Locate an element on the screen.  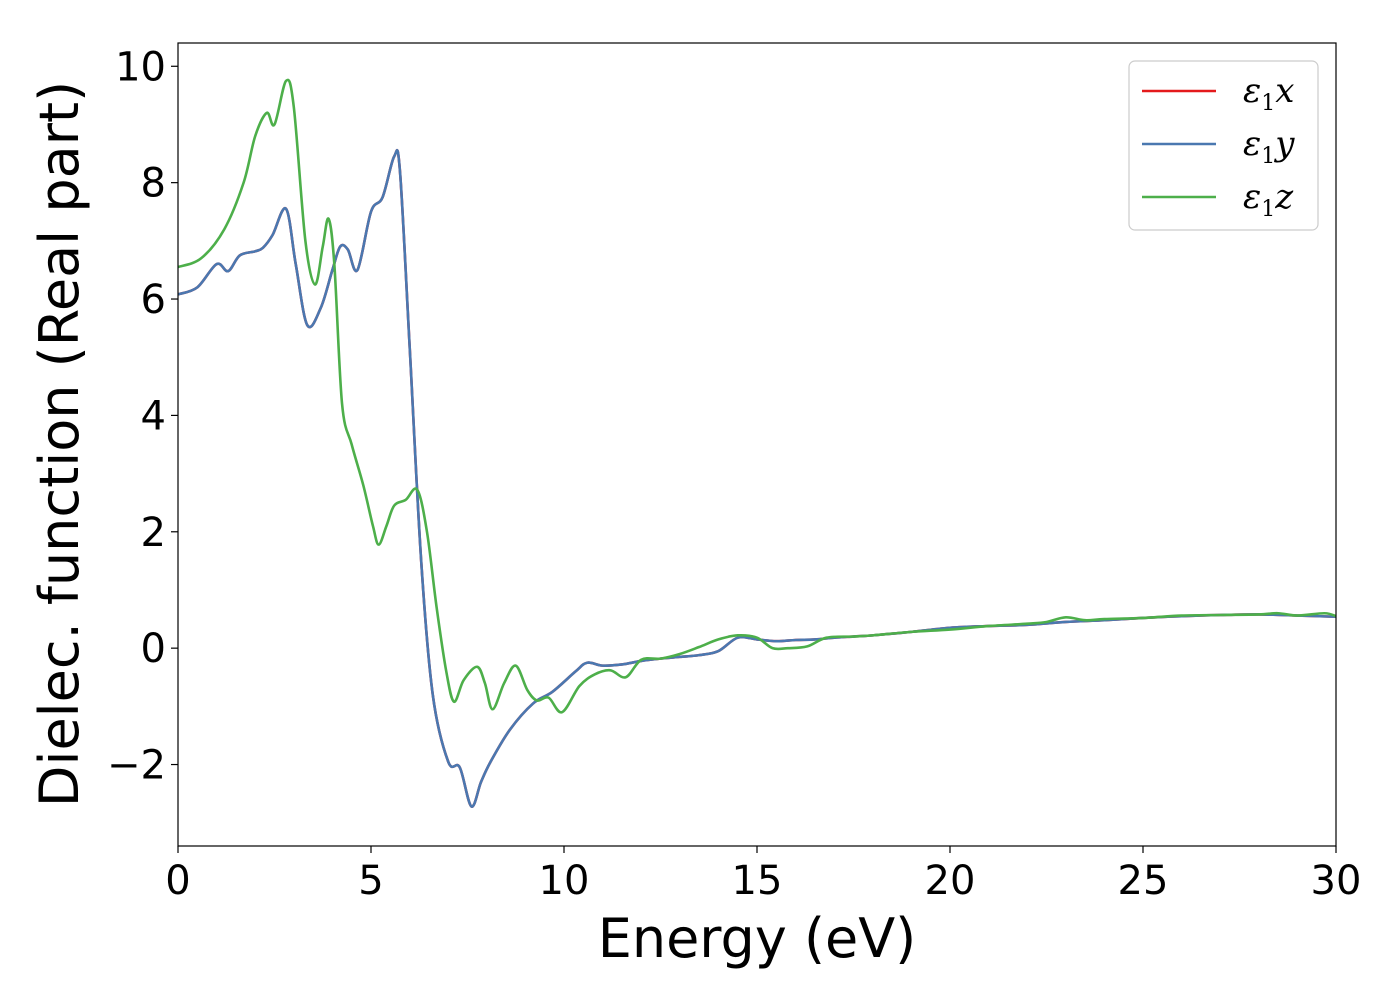
x-tick-label: 20 is located at coordinates (950, 881).